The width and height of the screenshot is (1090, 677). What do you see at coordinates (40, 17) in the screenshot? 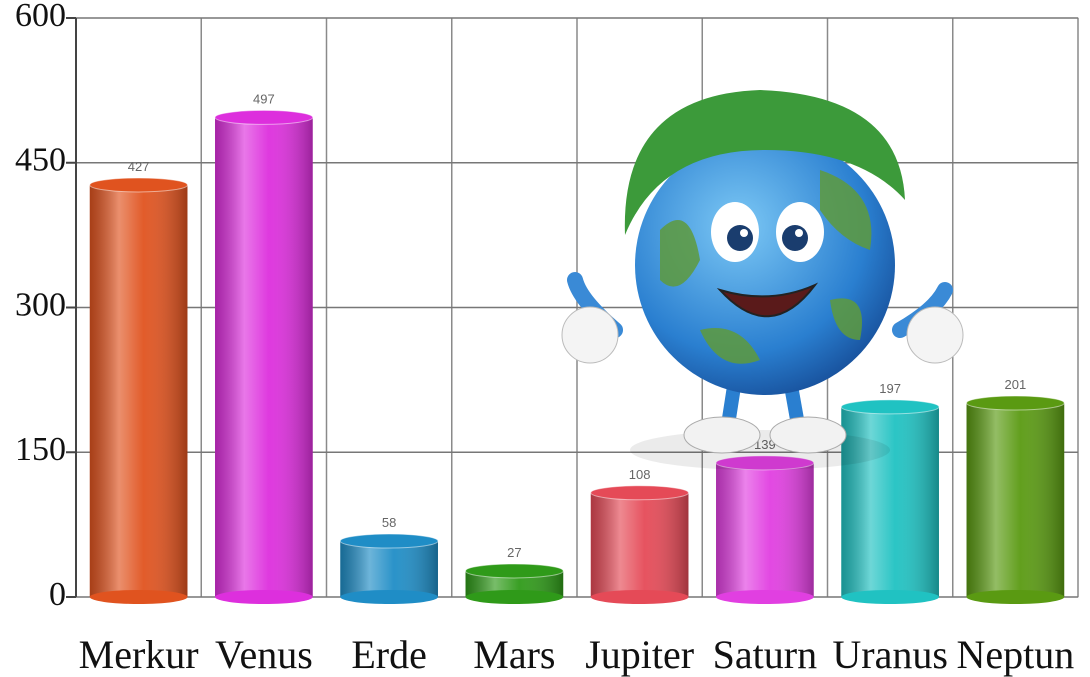
I see `y-tick-label: 600` at bounding box center [40, 17].